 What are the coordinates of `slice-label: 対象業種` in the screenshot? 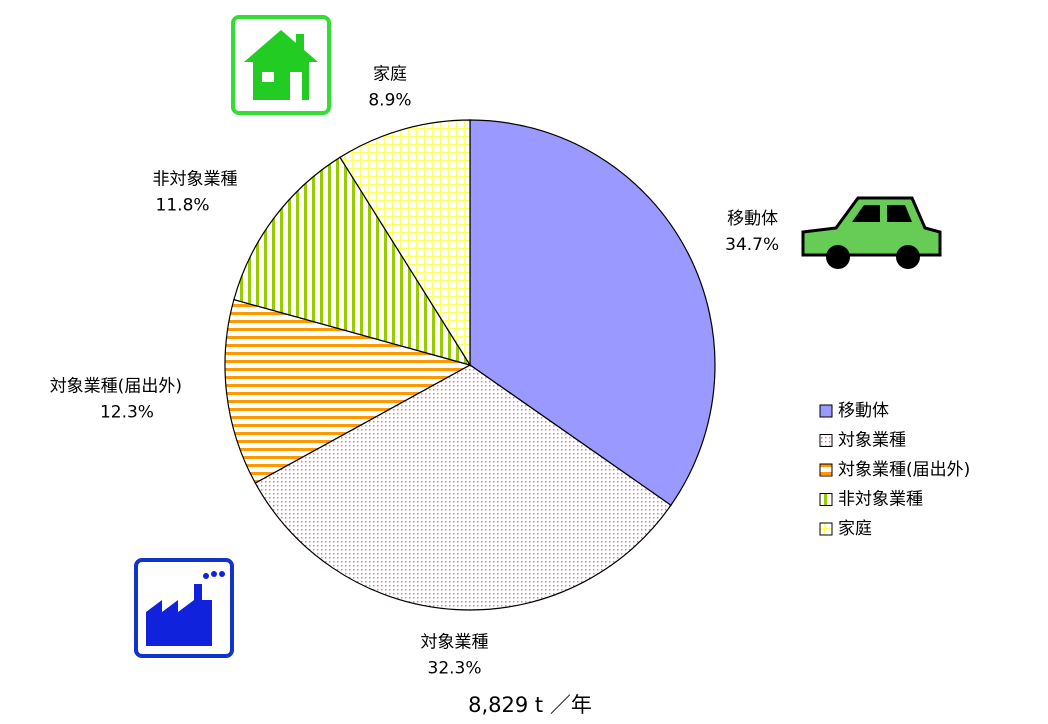 It's located at (455, 643).